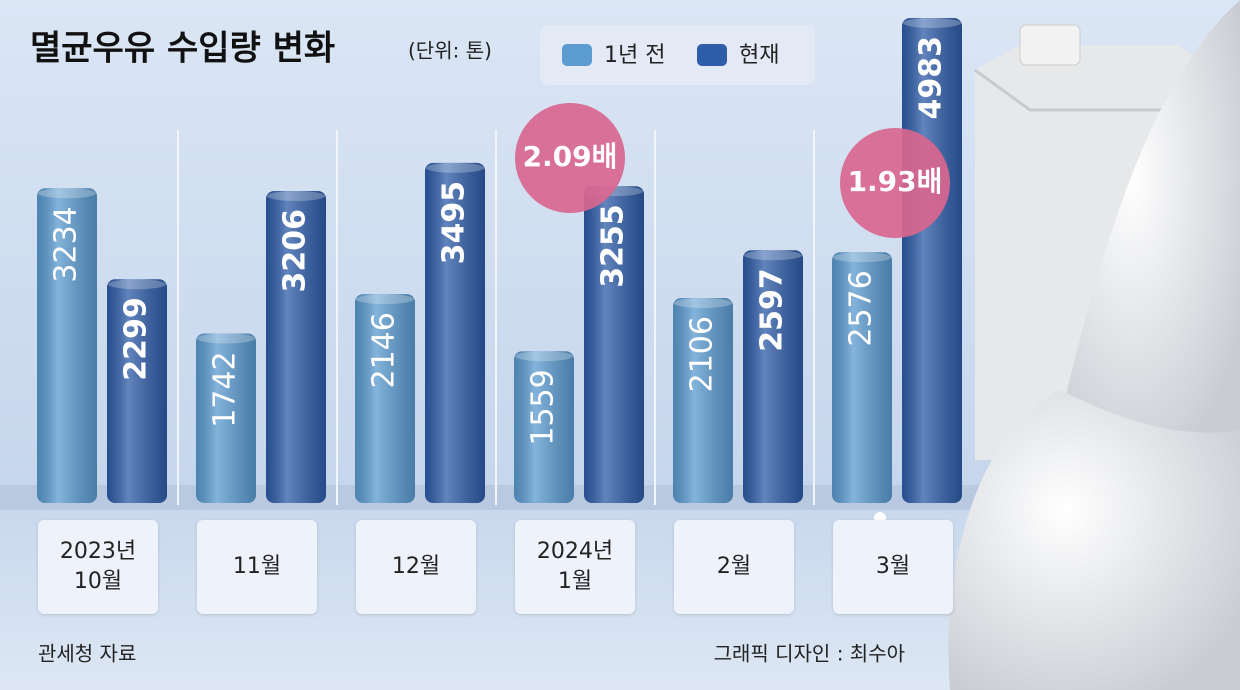 The image size is (1240, 690). I want to click on unit-label: (단위: 톤), so click(450, 51).